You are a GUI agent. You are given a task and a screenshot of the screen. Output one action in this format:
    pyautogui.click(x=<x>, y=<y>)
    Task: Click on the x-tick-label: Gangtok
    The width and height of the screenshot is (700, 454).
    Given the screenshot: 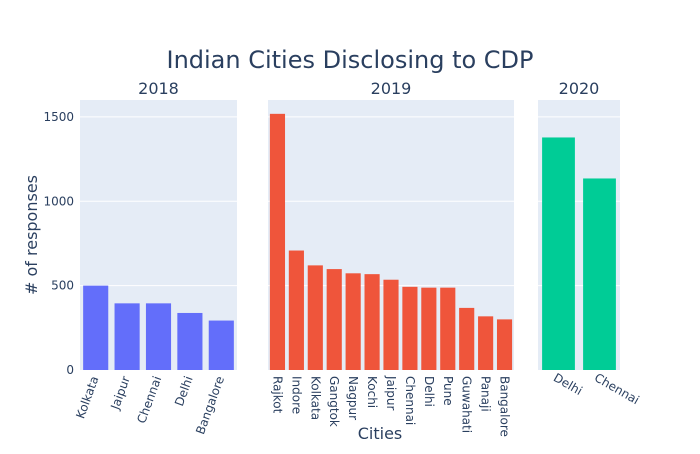 What is the action you would take?
    pyautogui.click(x=334, y=401)
    